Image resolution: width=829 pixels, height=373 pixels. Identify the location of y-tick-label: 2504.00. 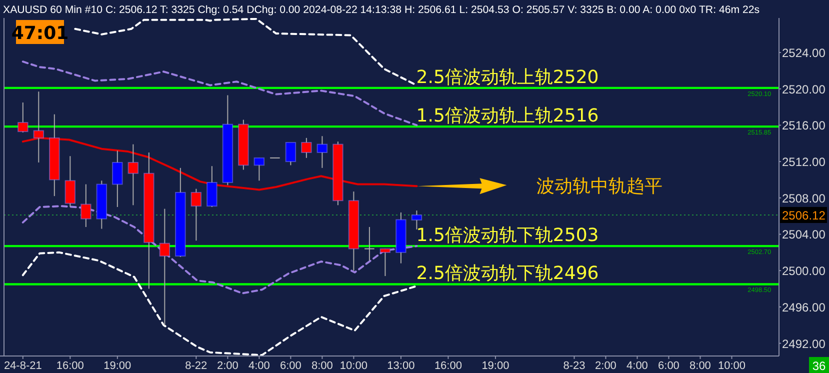
(804, 235).